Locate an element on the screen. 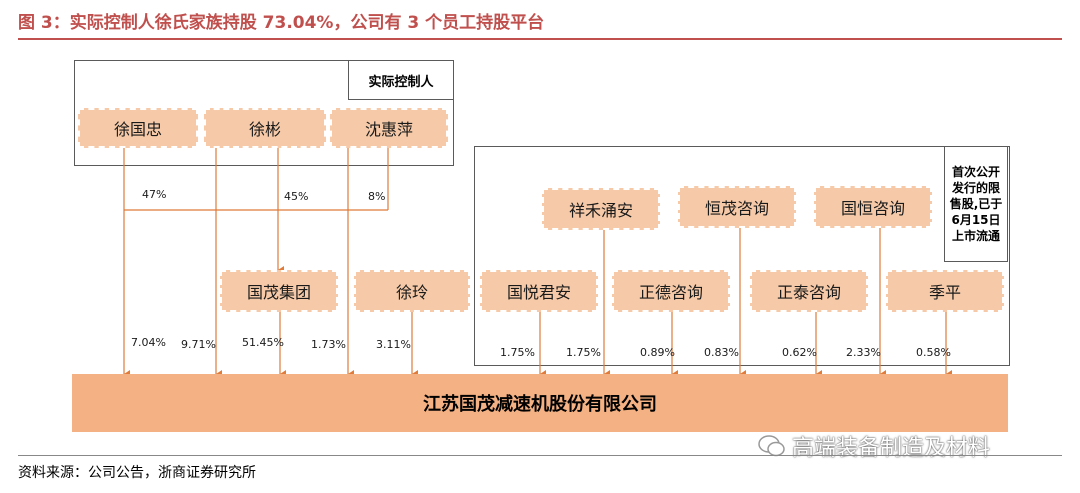 The width and height of the screenshot is (1080, 493). source-note: 资料来源：公司公告，浙商证券研究所 is located at coordinates (137, 473).